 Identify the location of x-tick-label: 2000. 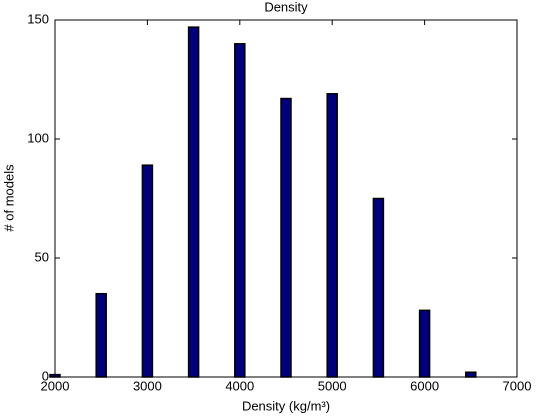
(55, 385).